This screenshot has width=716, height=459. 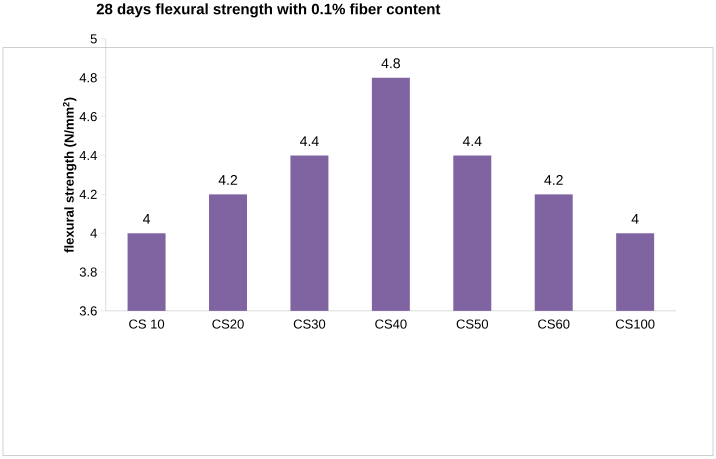 What do you see at coordinates (88, 155) in the screenshot?
I see `y-tick-label: 4.4` at bounding box center [88, 155].